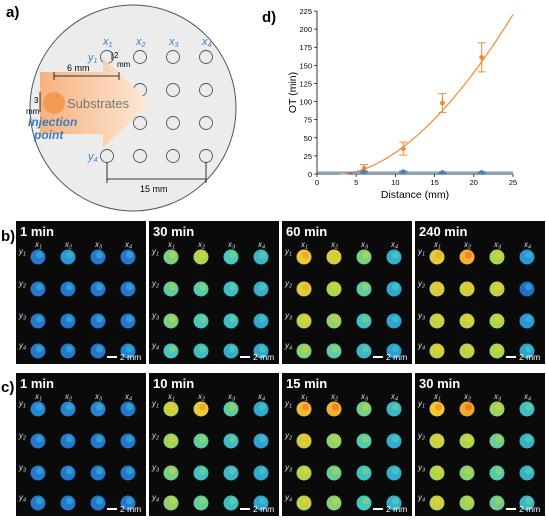 The height and width of the screenshot is (527, 546). What do you see at coordinates (54, 103) in the screenshot?
I see `injection-point-marker` at bounding box center [54, 103].